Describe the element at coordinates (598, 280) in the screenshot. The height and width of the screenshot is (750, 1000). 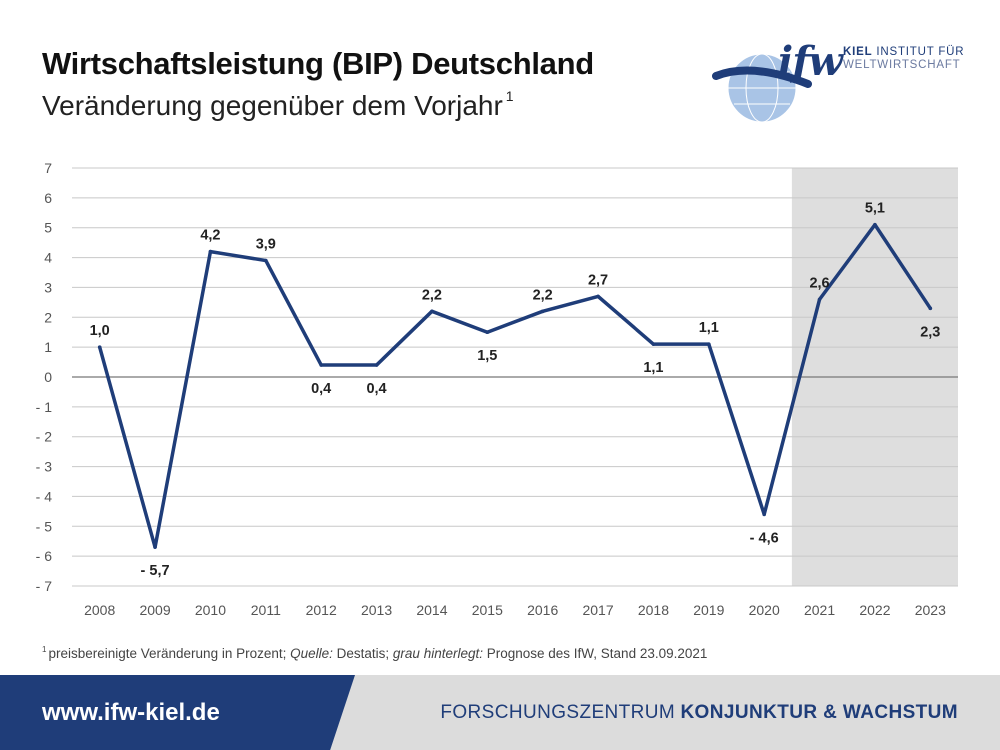
I see `data-label: 2,7` at that location.